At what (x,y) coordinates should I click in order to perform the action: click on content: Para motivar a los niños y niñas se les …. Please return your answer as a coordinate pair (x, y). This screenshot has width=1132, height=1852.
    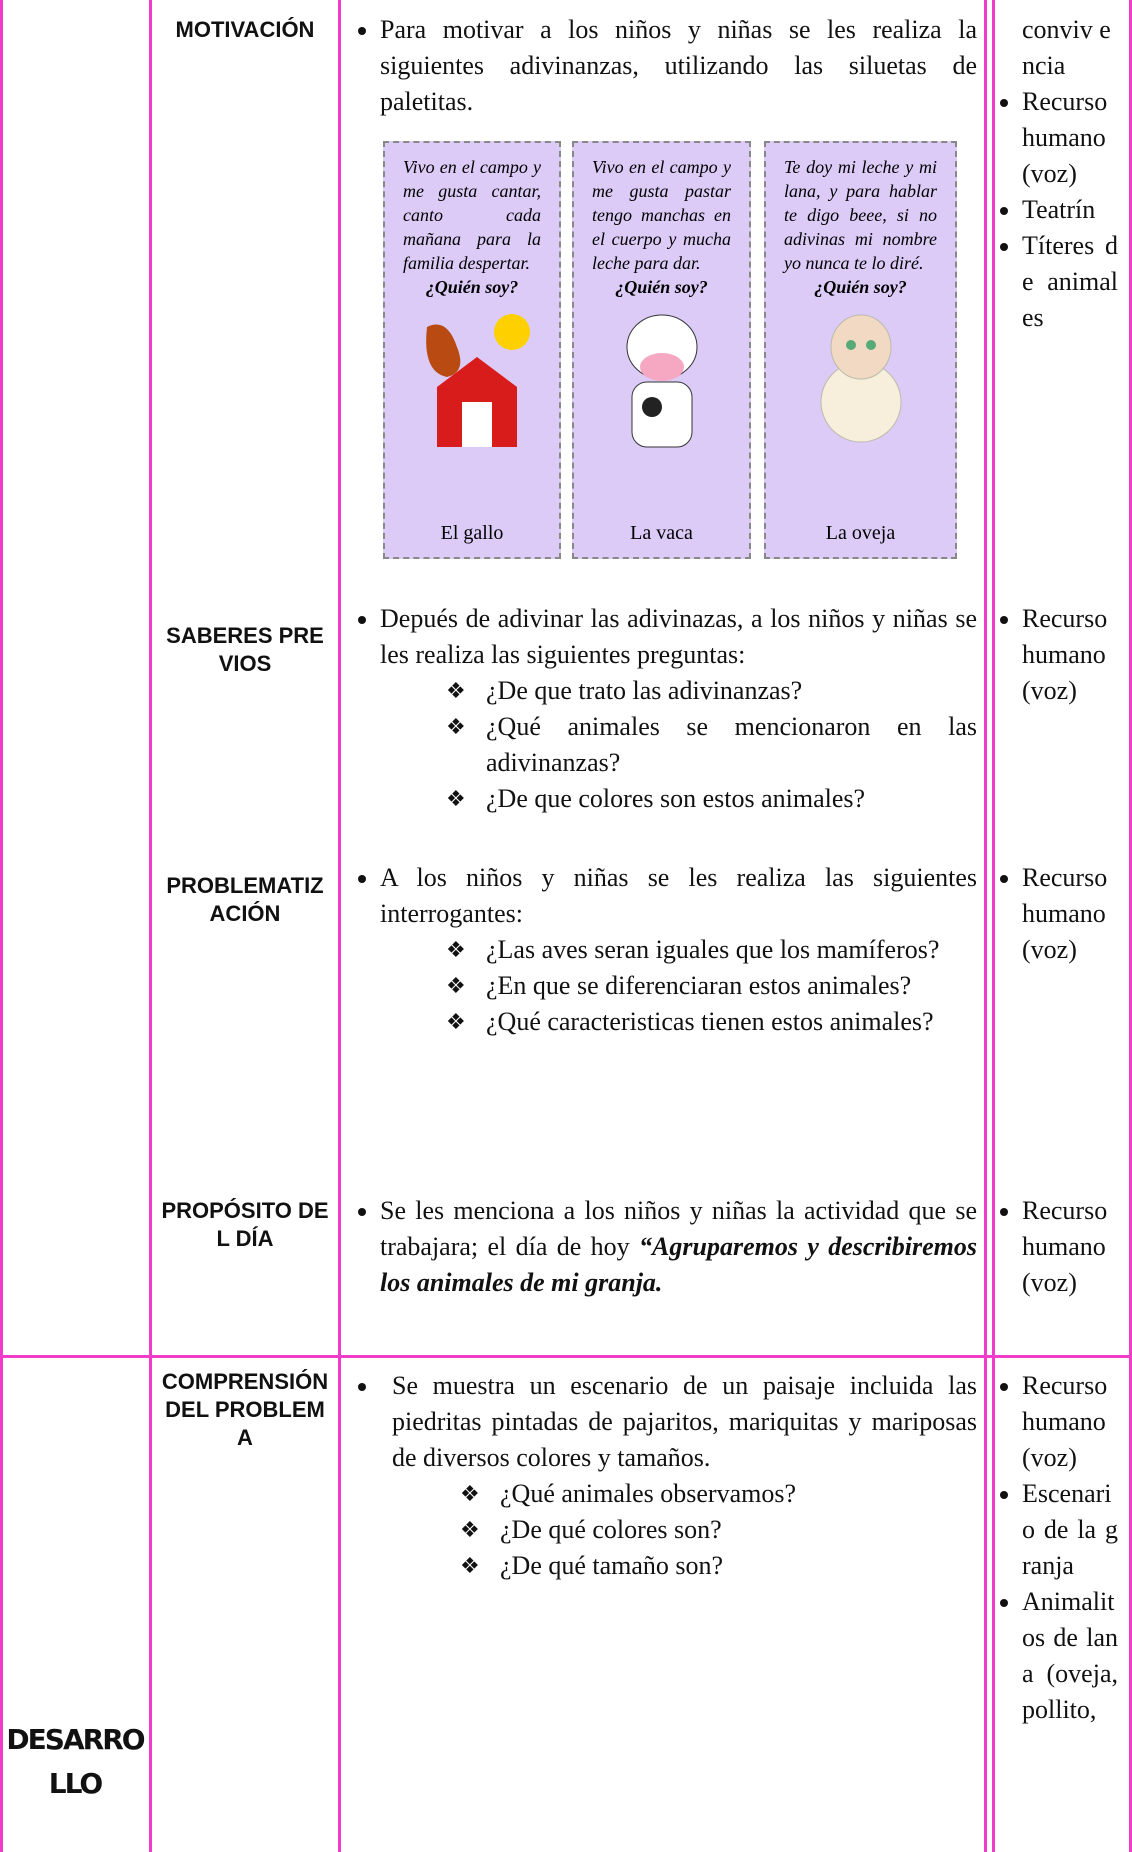
    Looking at the image, I should click on (664, 66).